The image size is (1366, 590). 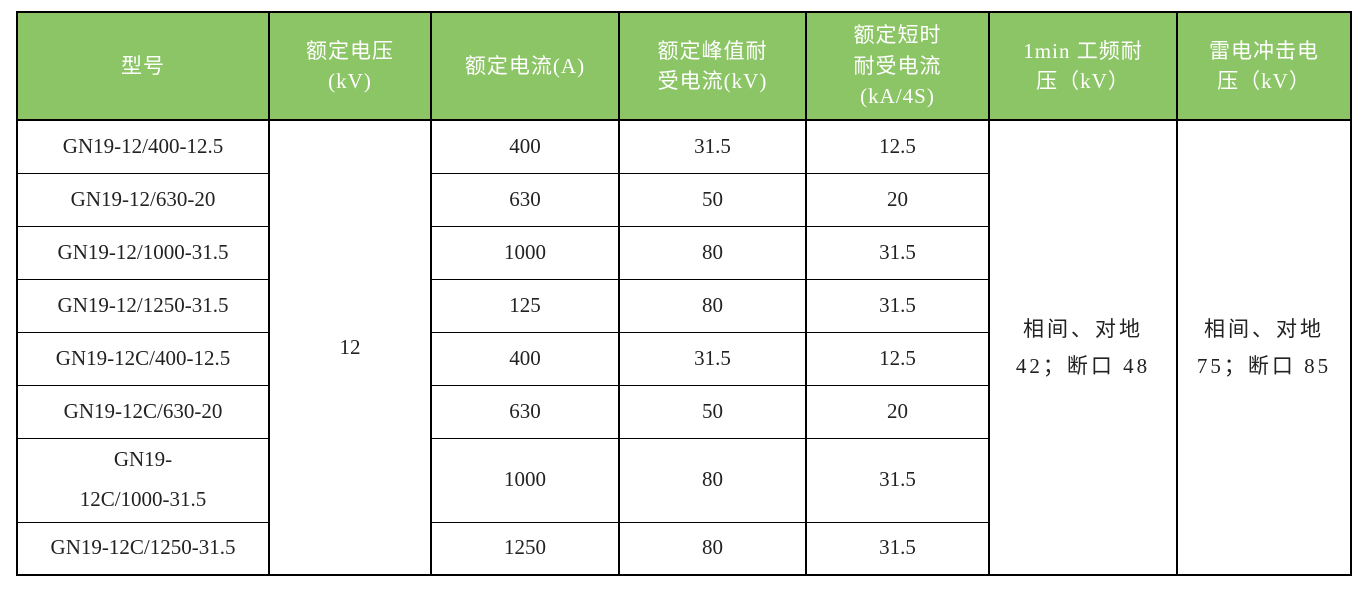 What do you see at coordinates (143, 548) in the screenshot?
I see `cell-model: GN19-12C/1250-31.5` at bounding box center [143, 548].